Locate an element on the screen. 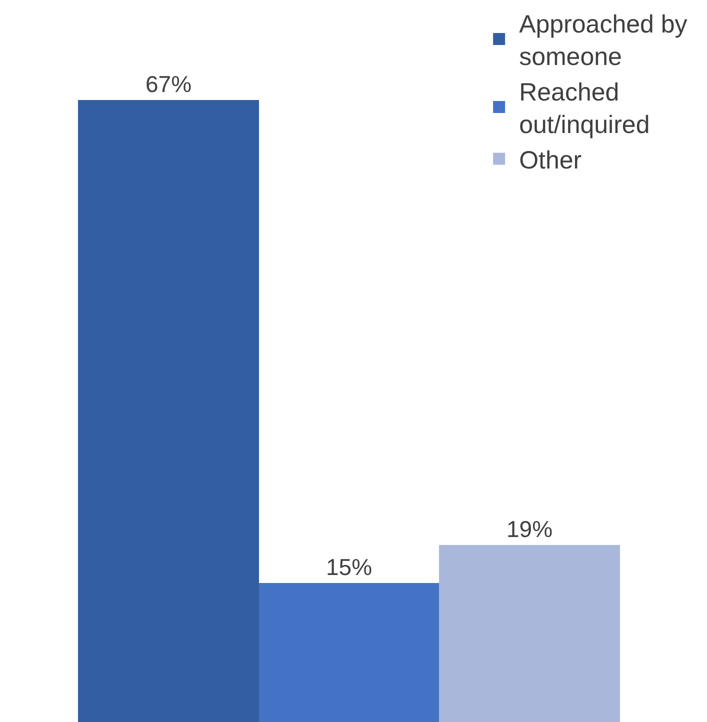 This screenshot has height=722, width=707. legend-label: Reached out/inquired is located at coordinates (584, 108).